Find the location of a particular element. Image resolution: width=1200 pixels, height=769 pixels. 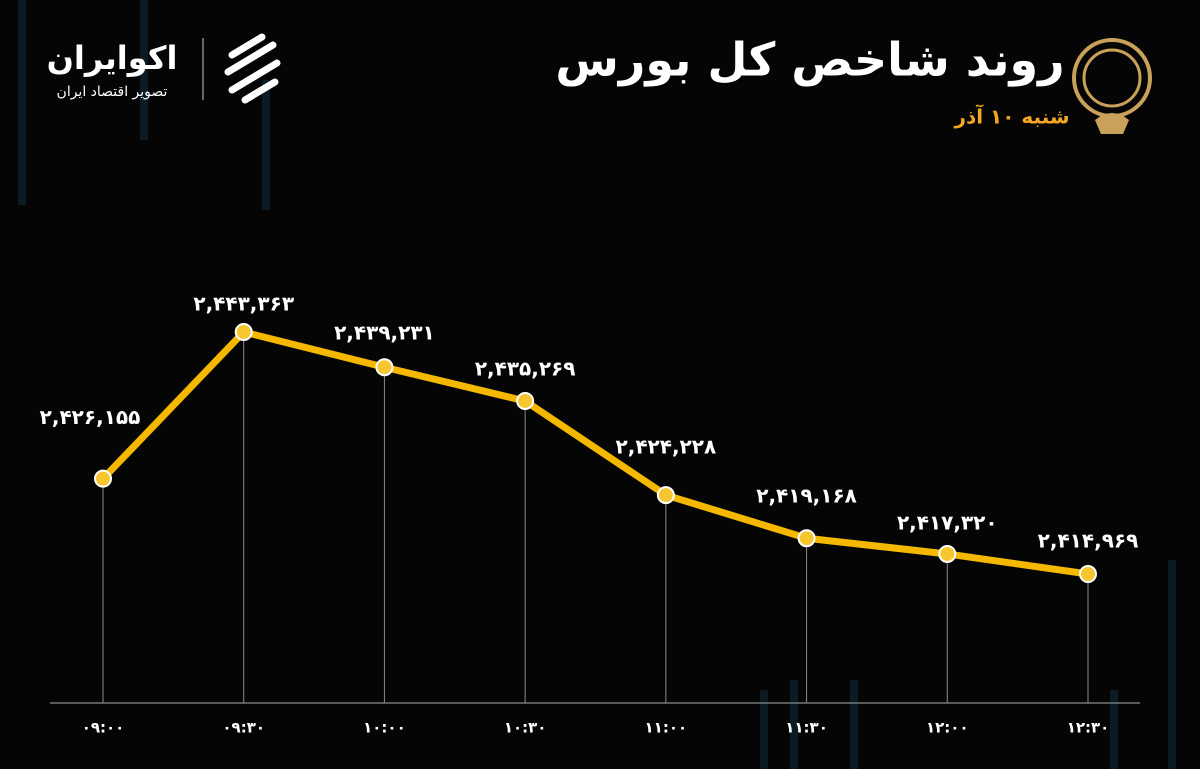

value-label: ۲,۴۲۴,۲۲۸ is located at coordinates (666, 447).